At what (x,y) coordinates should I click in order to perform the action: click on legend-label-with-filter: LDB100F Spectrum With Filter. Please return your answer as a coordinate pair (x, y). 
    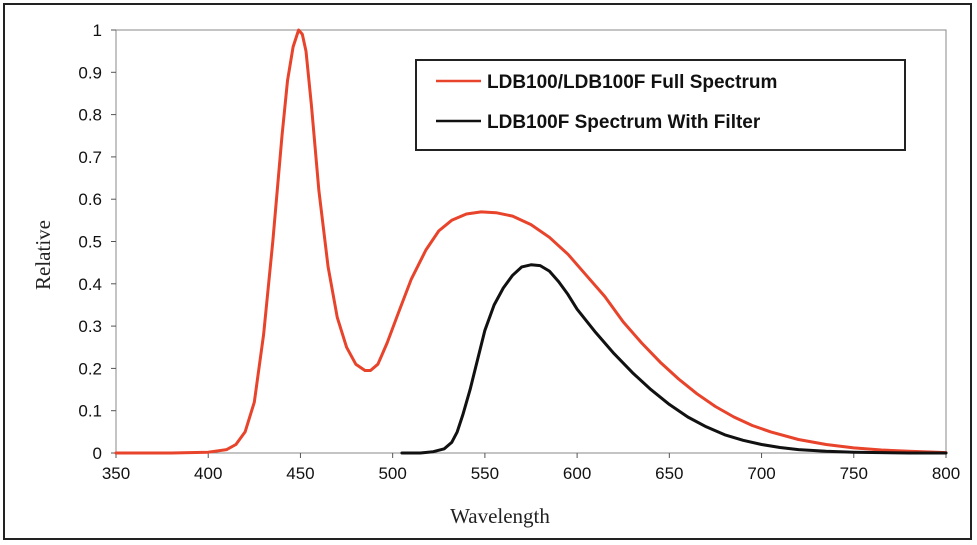
    Looking at the image, I should click on (624, 122).